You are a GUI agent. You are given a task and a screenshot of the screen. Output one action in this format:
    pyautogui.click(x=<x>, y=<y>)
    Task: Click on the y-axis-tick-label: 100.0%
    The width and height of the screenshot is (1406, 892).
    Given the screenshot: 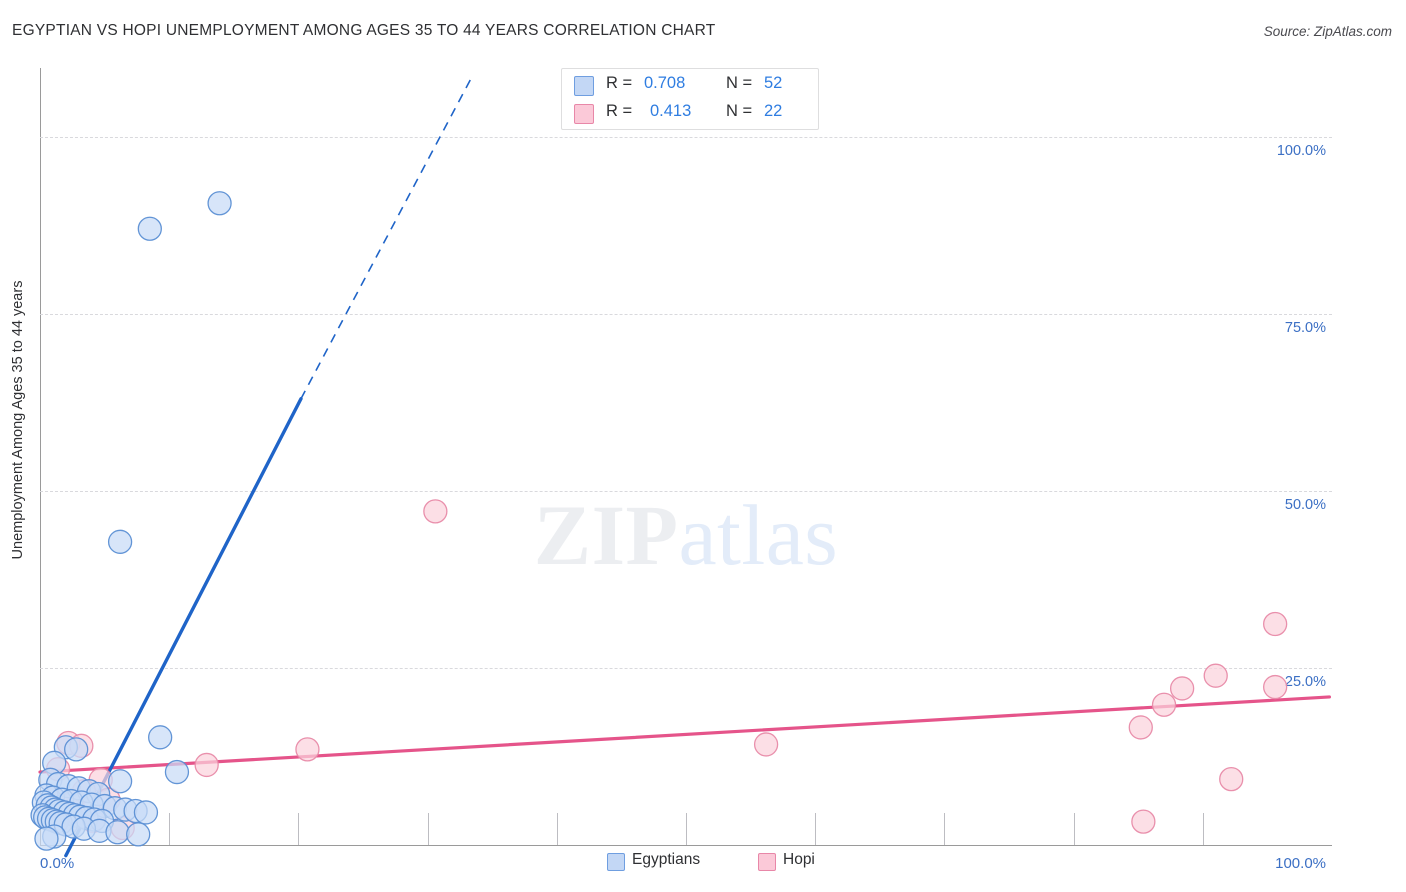 What is the action you would take?
    pyautogui.click(x=1301, y=150)
    